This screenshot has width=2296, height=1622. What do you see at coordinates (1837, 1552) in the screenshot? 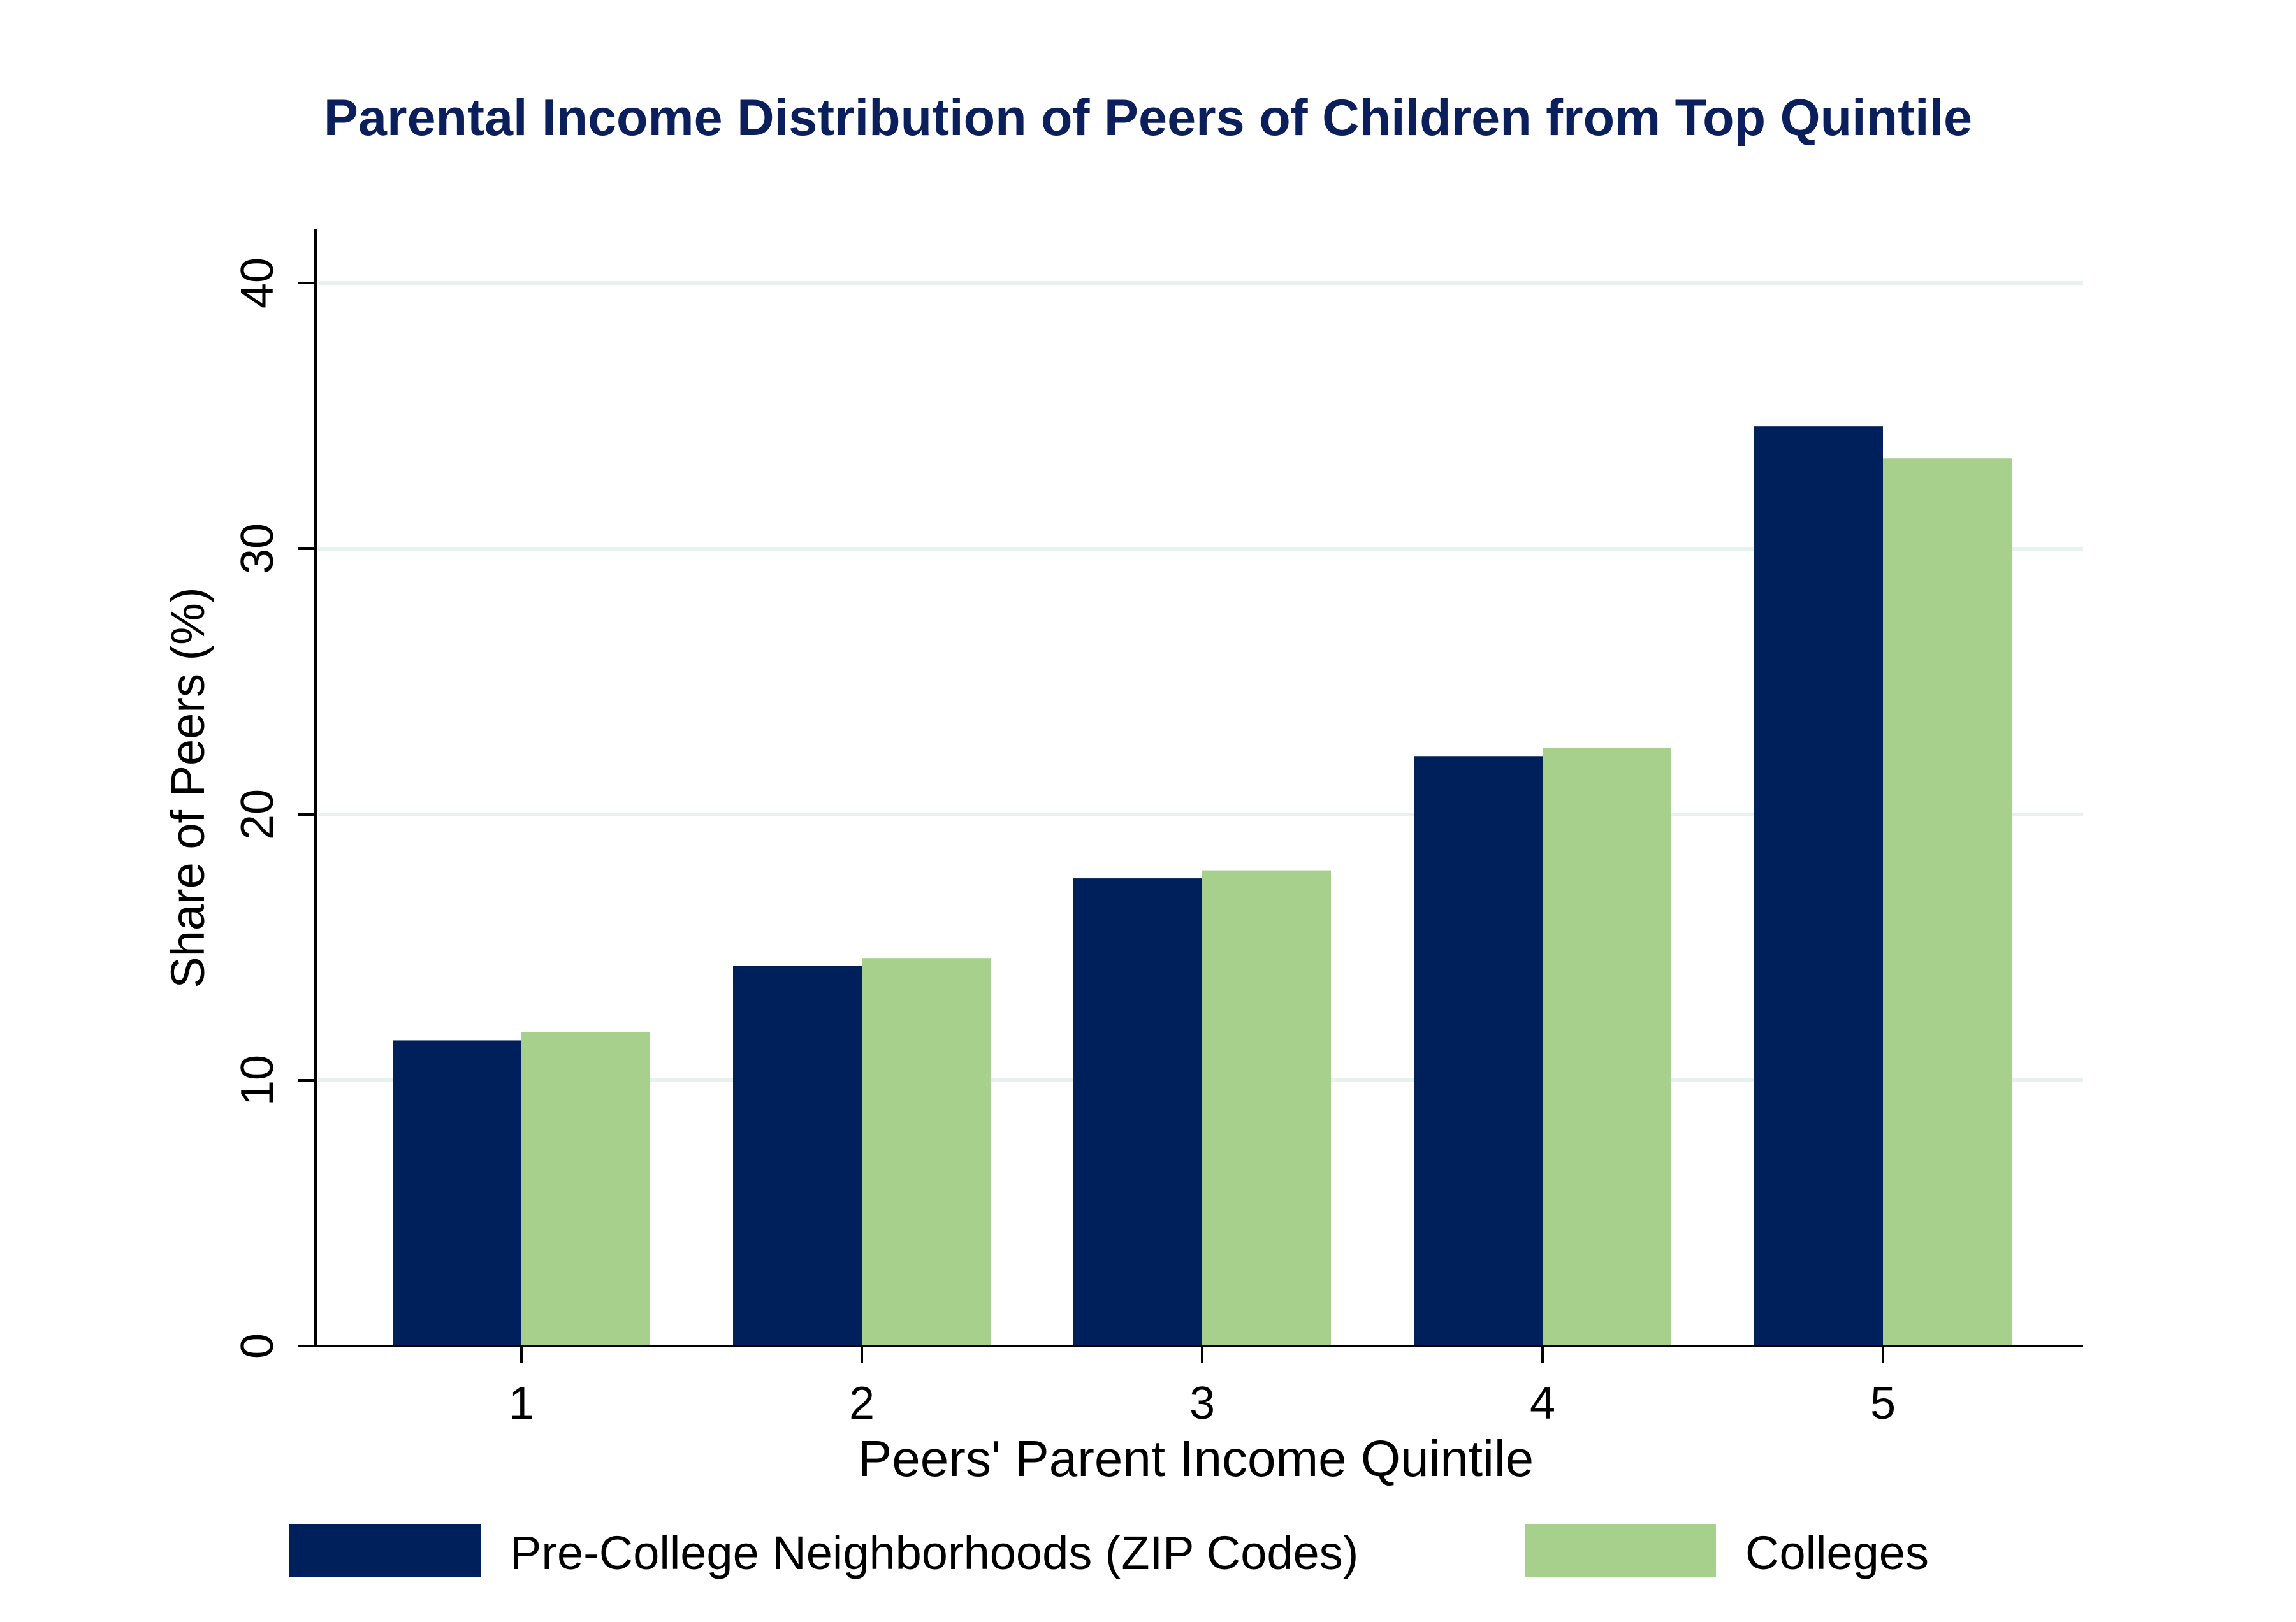
I see `legend-label-colleges: Colleges` at bounding box center [1837, 1552].